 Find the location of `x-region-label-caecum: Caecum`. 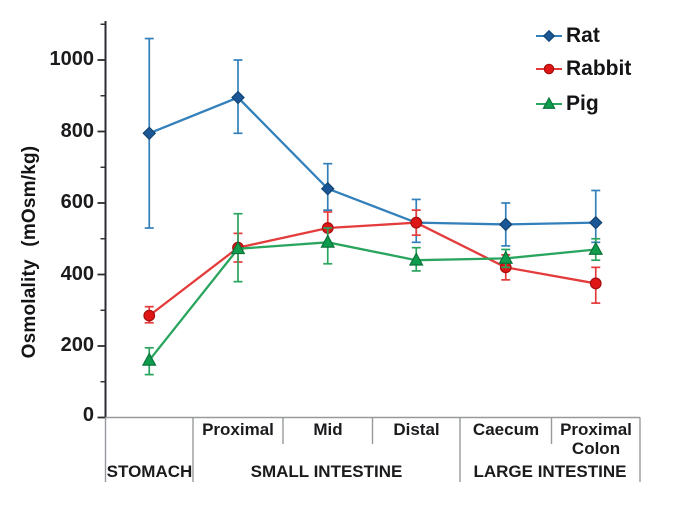

x-region-label-caecum: Caecum is located at coordinates (506, 429).